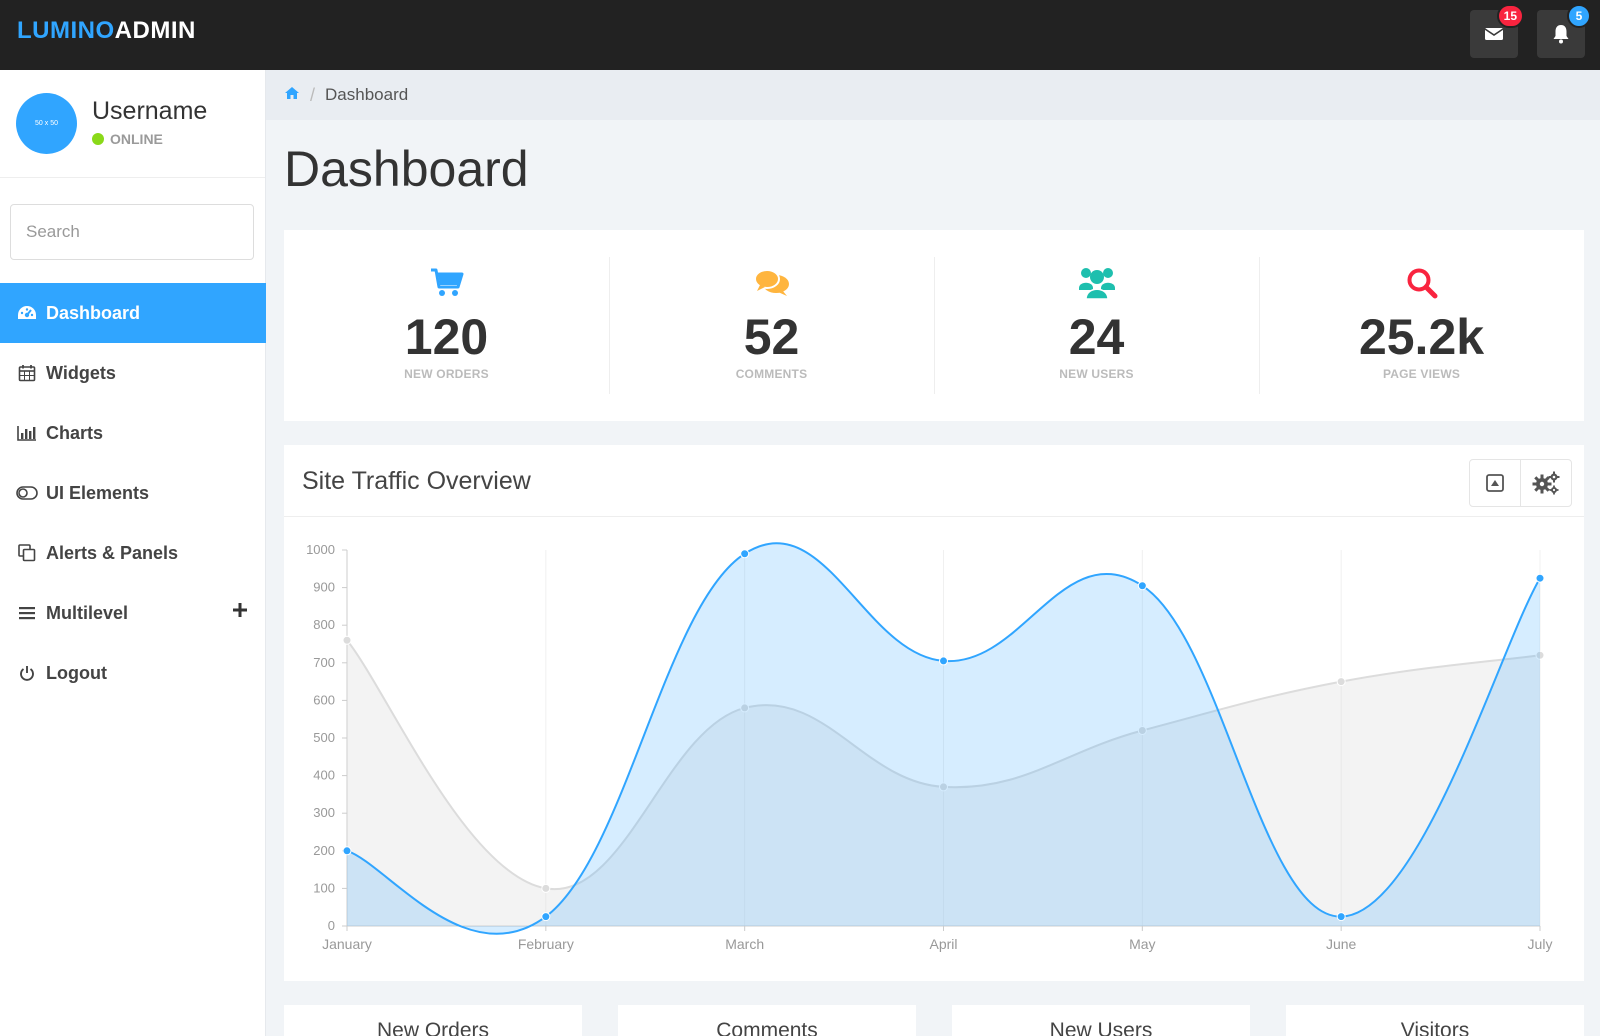 This screenshot has height=1036, width=1600. I want to click on brand-logo: LUMINOADMIN, so click(106, 31).